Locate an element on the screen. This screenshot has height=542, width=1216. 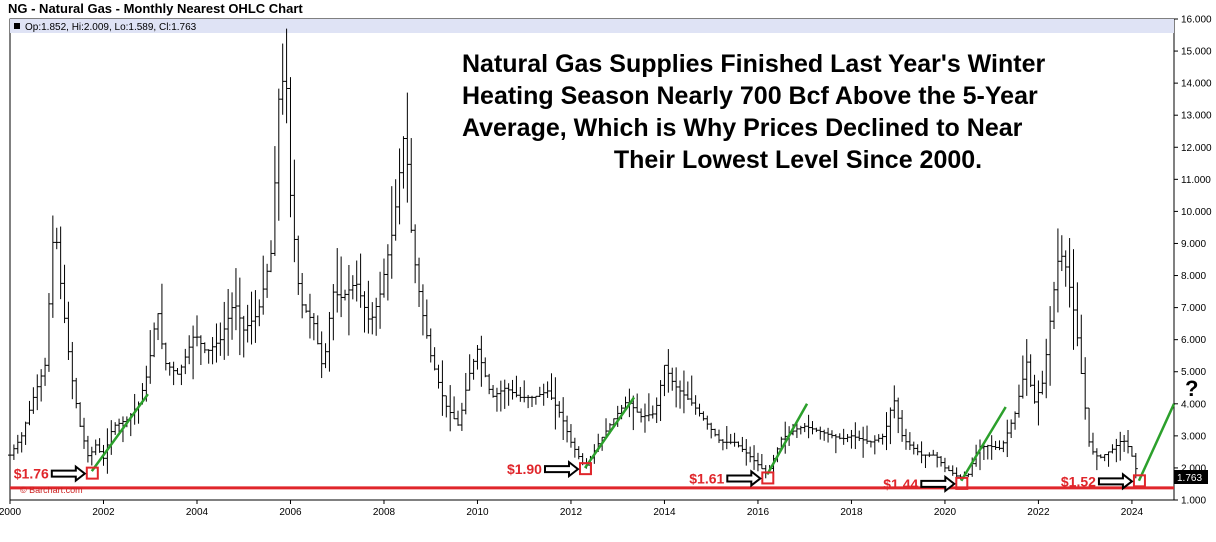
bottom-callout: $1.44 is located at coordinates (926, 483).